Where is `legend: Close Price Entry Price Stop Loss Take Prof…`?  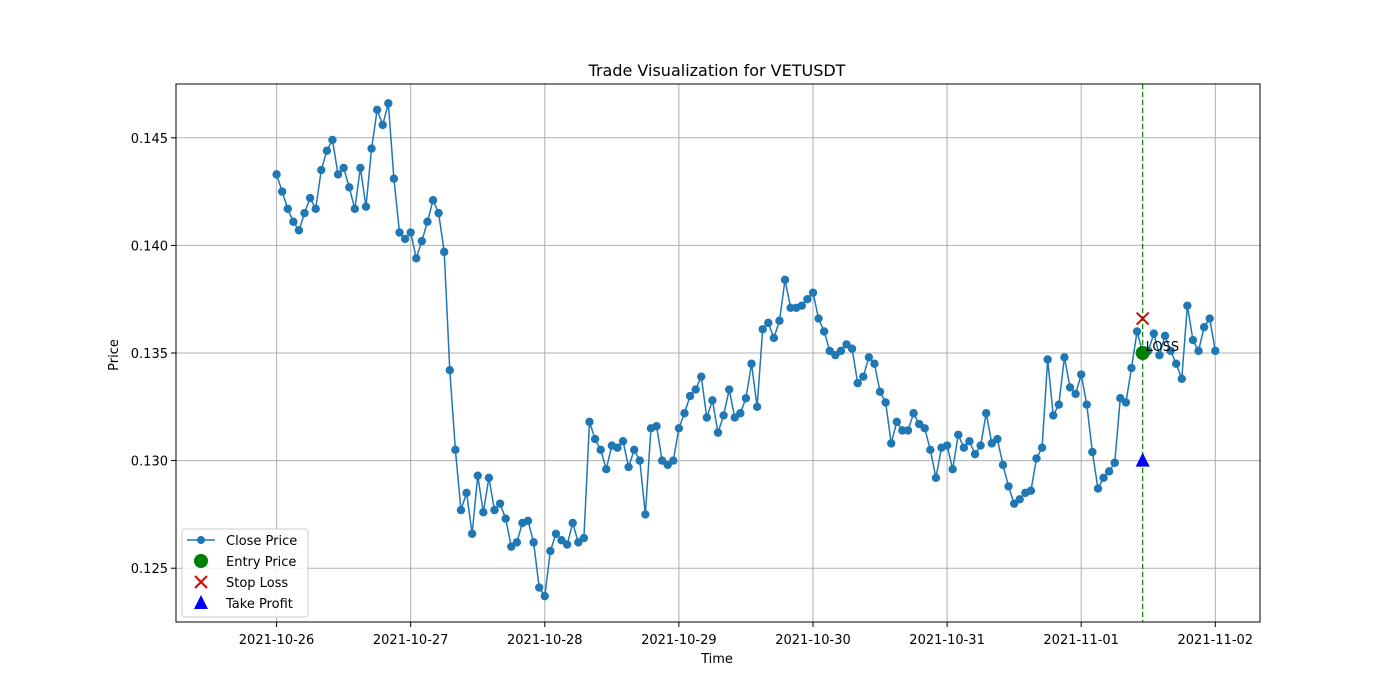 legend: Close Price Entry Price Stop Loss Take Prof… is located at coordinates (245, 573).